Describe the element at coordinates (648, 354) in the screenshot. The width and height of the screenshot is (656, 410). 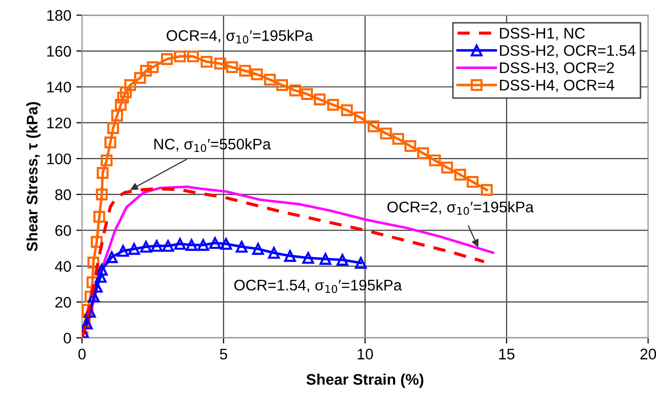
I see `x-tick-label: 20` at that location.